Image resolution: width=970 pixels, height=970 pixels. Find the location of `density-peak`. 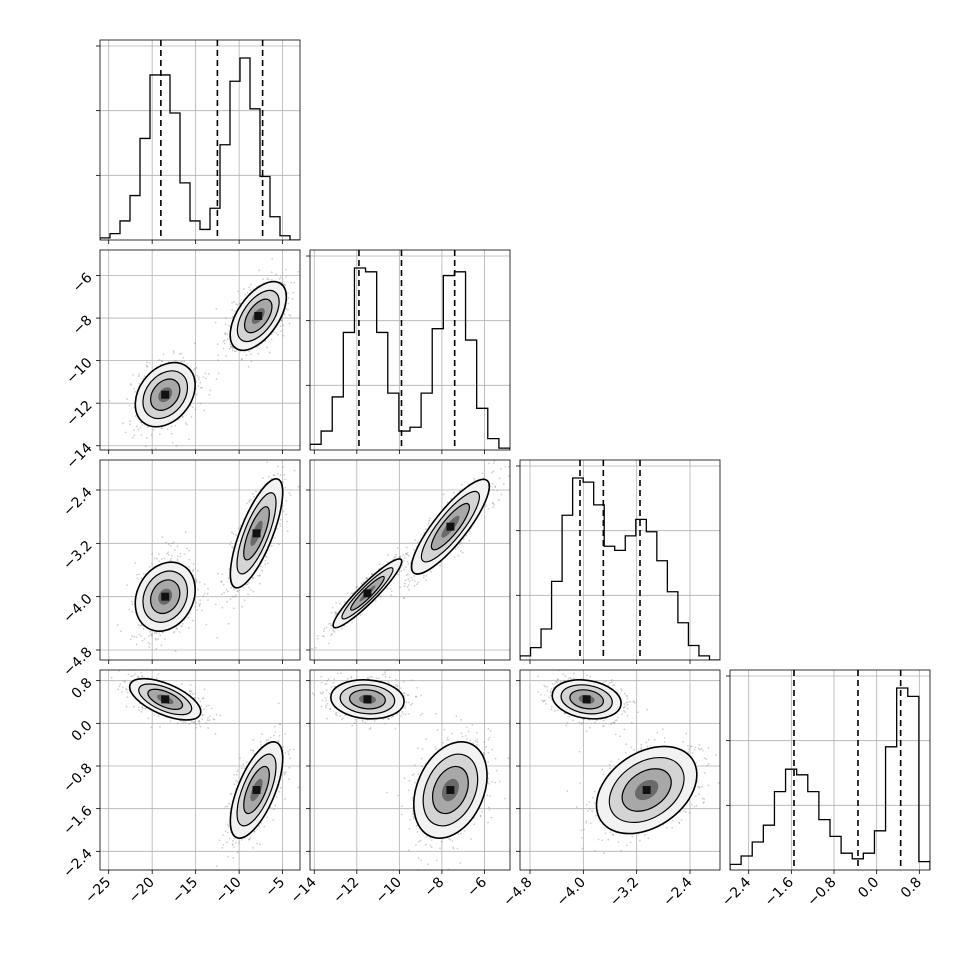

density-peak is located at coordinates (165, 394).